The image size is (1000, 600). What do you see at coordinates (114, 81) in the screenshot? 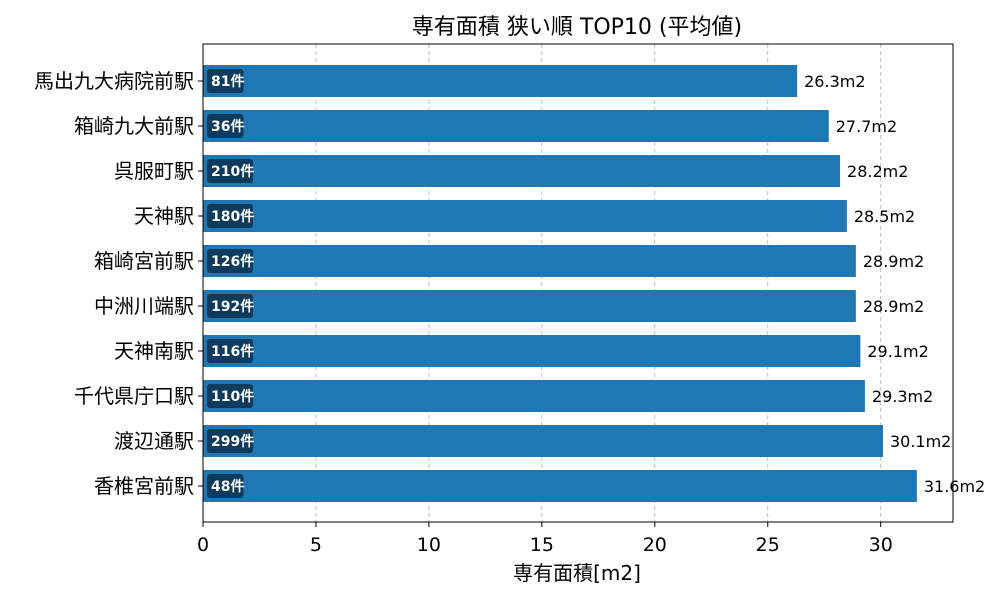
I see `y-tick-label: 馬出九大病院前駅` at bounding box center [114, 81].